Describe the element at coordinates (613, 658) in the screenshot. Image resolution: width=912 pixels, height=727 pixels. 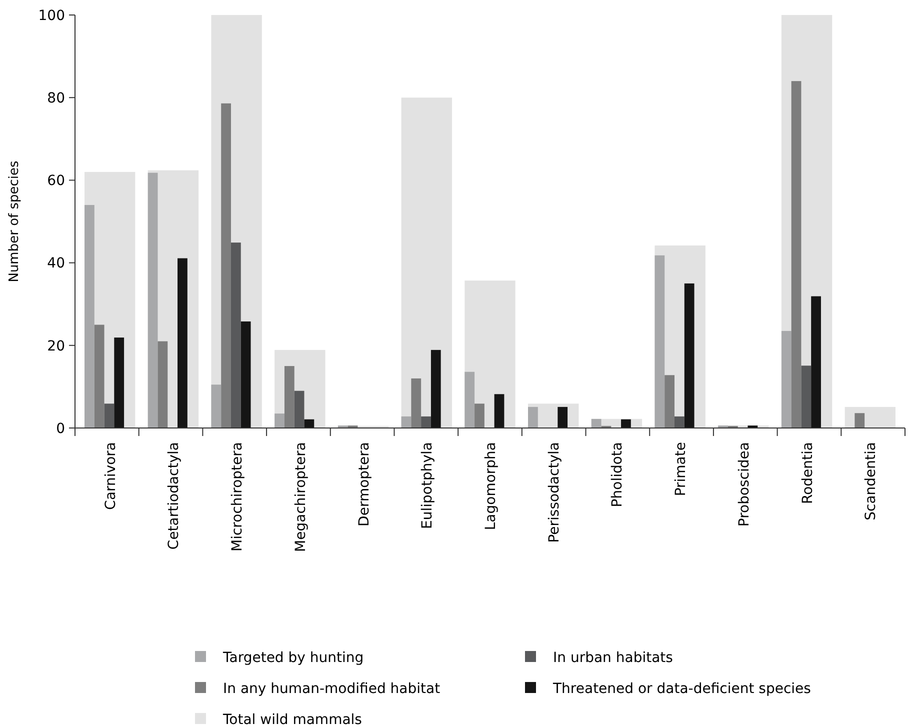
I see `legend-label: In urban habitats` at that location.